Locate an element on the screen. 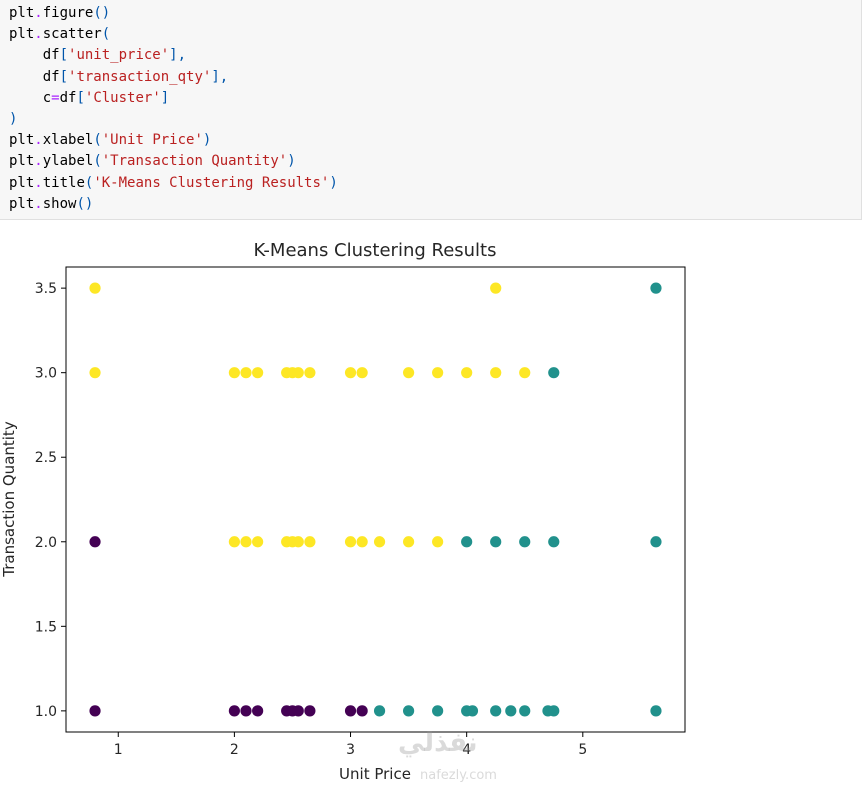 The height and width of the screenshot is (790, 865). code-line: plt.xlabel('Unit Price') is located at coordinates (435, 140).